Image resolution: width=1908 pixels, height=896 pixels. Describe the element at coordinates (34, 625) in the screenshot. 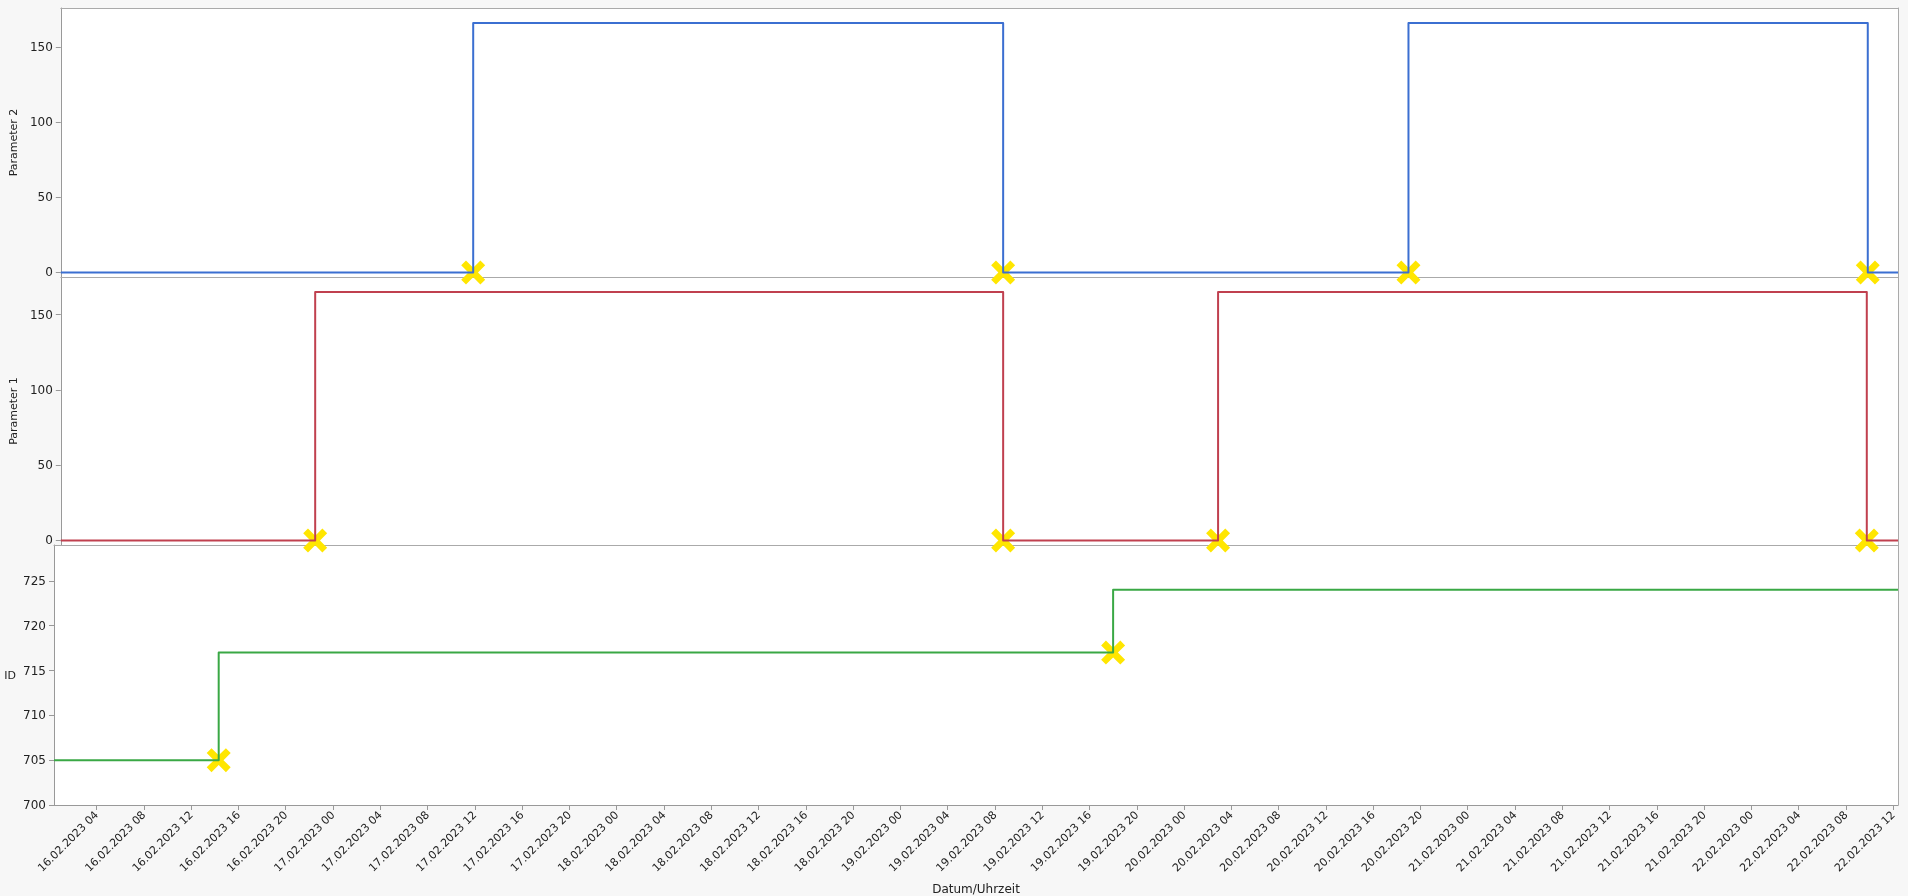

I see `y-tick-label: 720` at that location.